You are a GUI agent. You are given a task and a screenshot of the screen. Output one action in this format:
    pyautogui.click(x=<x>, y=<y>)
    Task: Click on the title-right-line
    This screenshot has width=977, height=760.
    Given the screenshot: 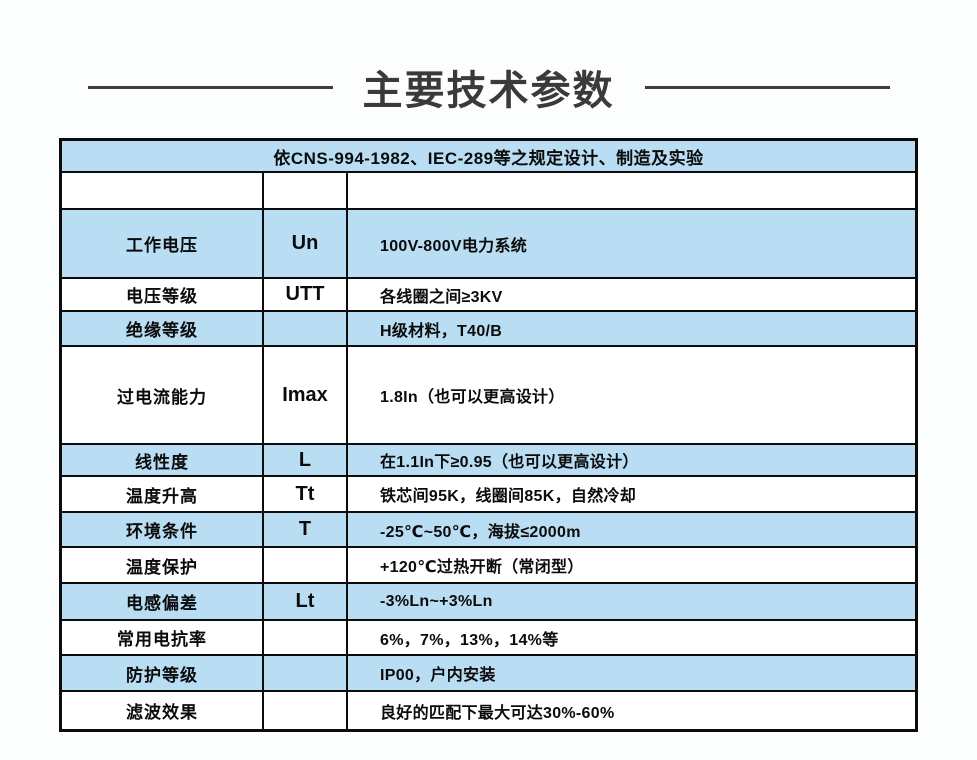 What is the action you would take?
    pyautogui.click(x=767, y=87)
    